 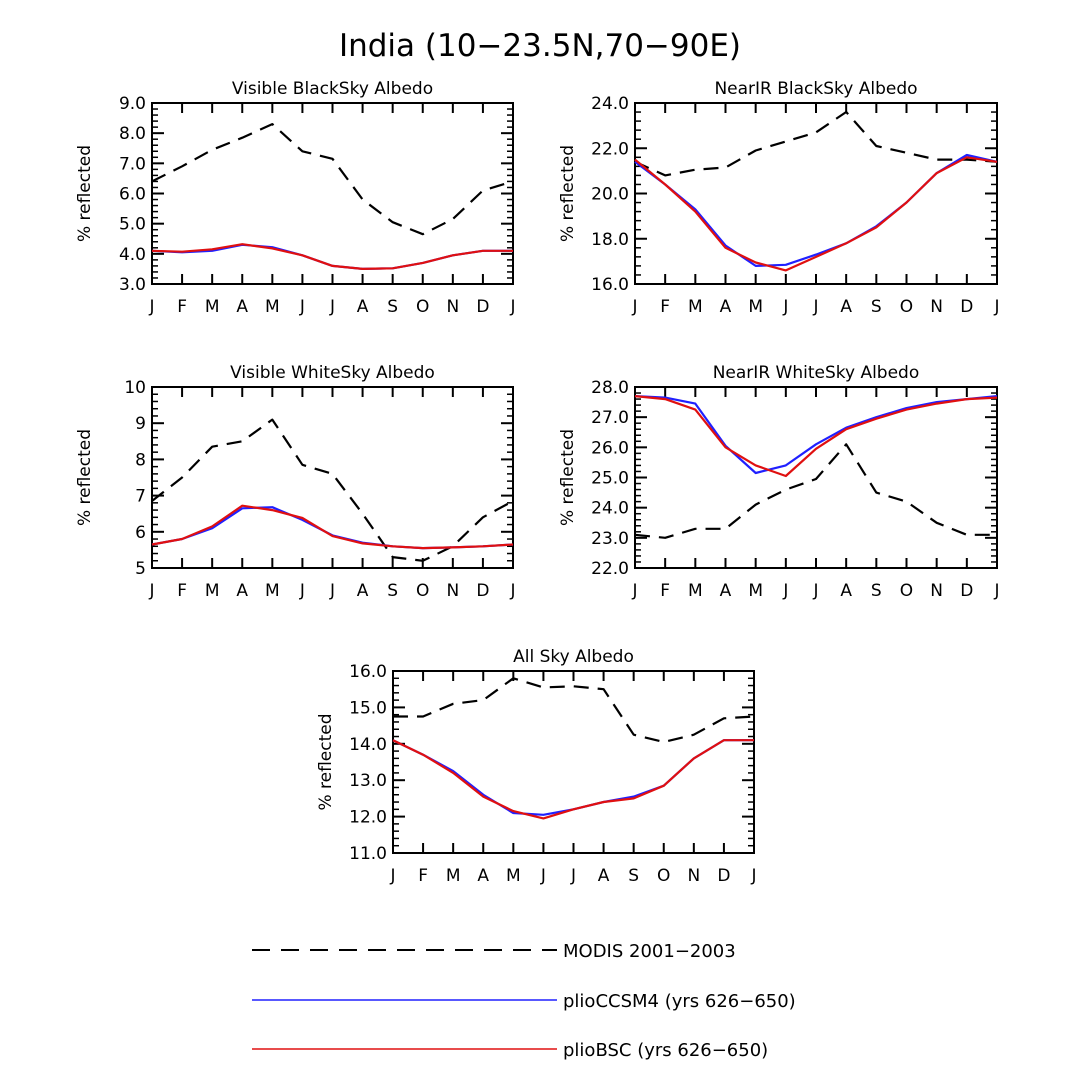 I want to click on figure-title: India (10−23.5N,70−90E), so click(x=540, y=46).